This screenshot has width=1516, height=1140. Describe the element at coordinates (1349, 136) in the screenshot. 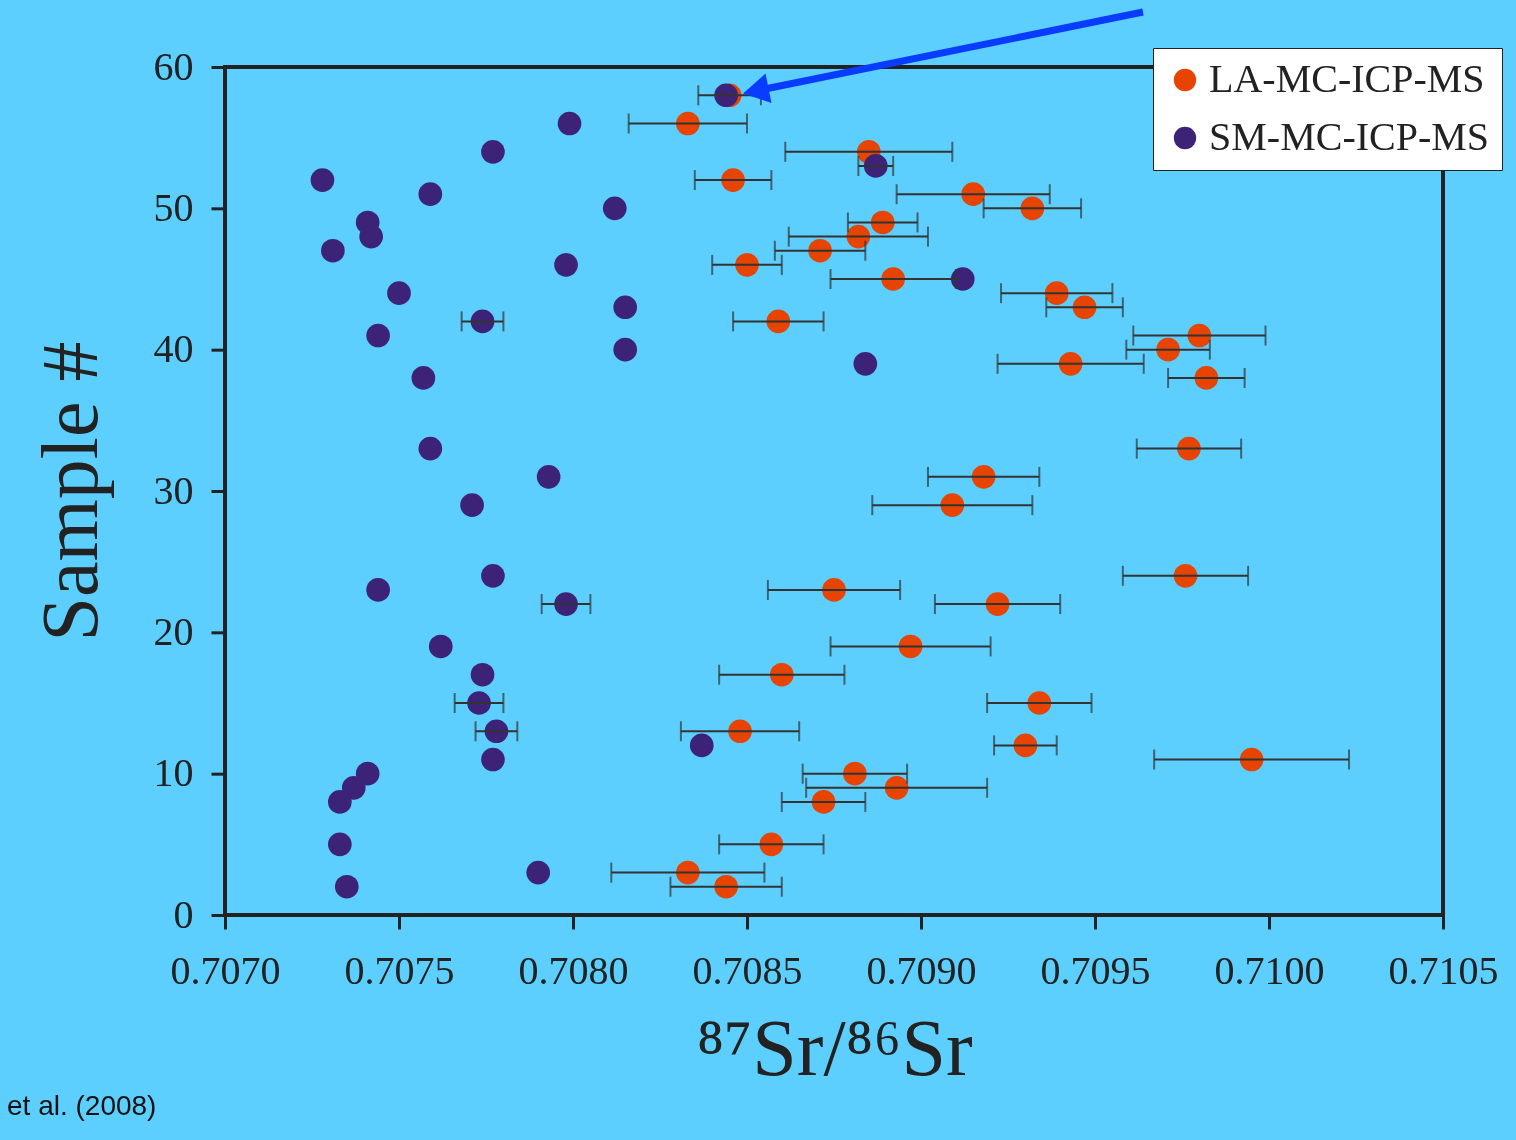

I see `legend-label: SM-MC-ICP-MS` at that location.